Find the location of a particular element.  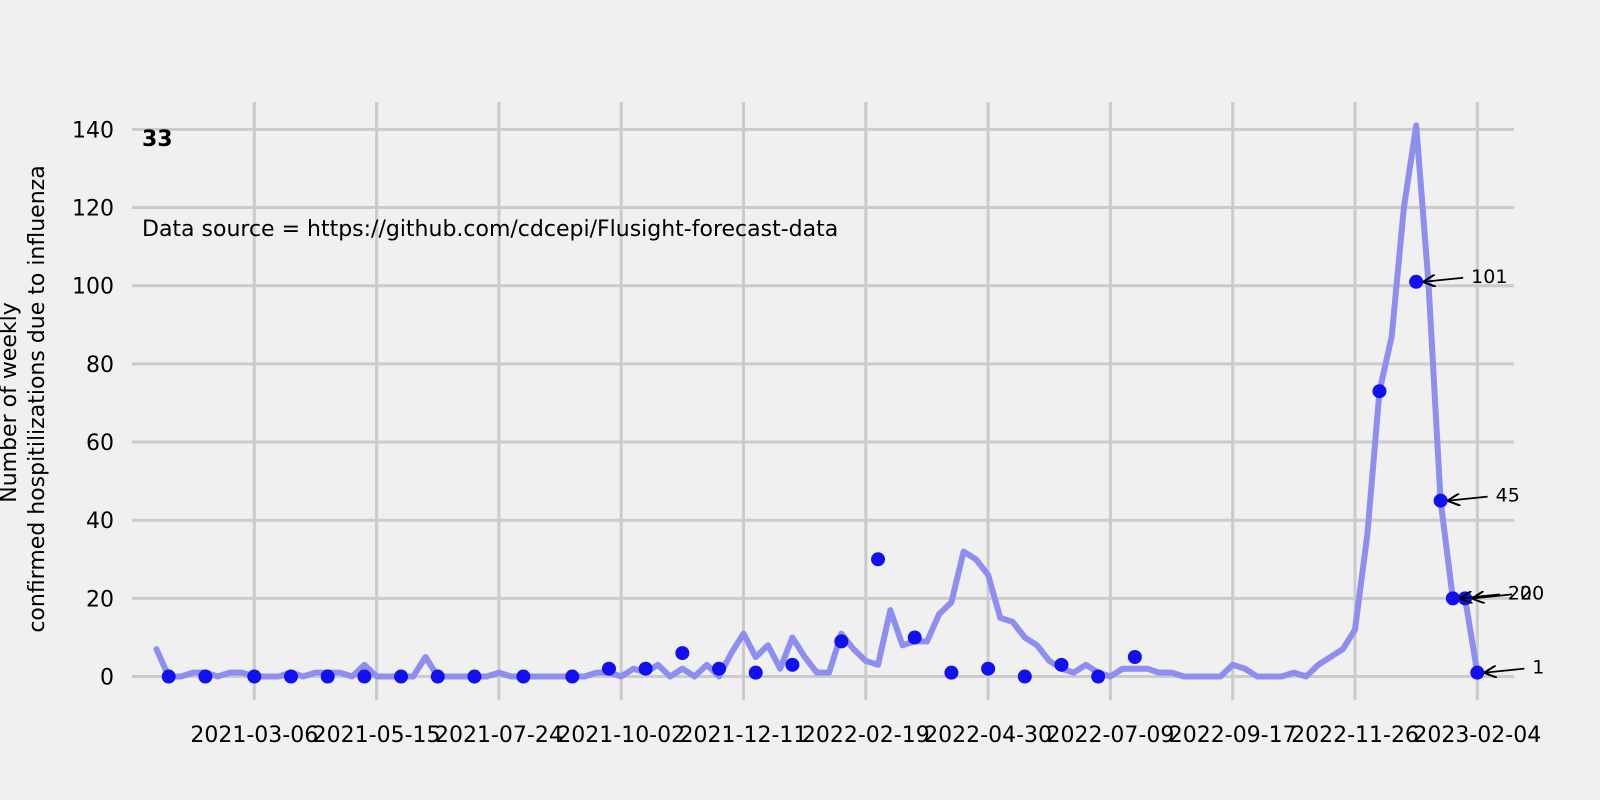

y-tick-label: 80 is located at coordinates (100, 365).